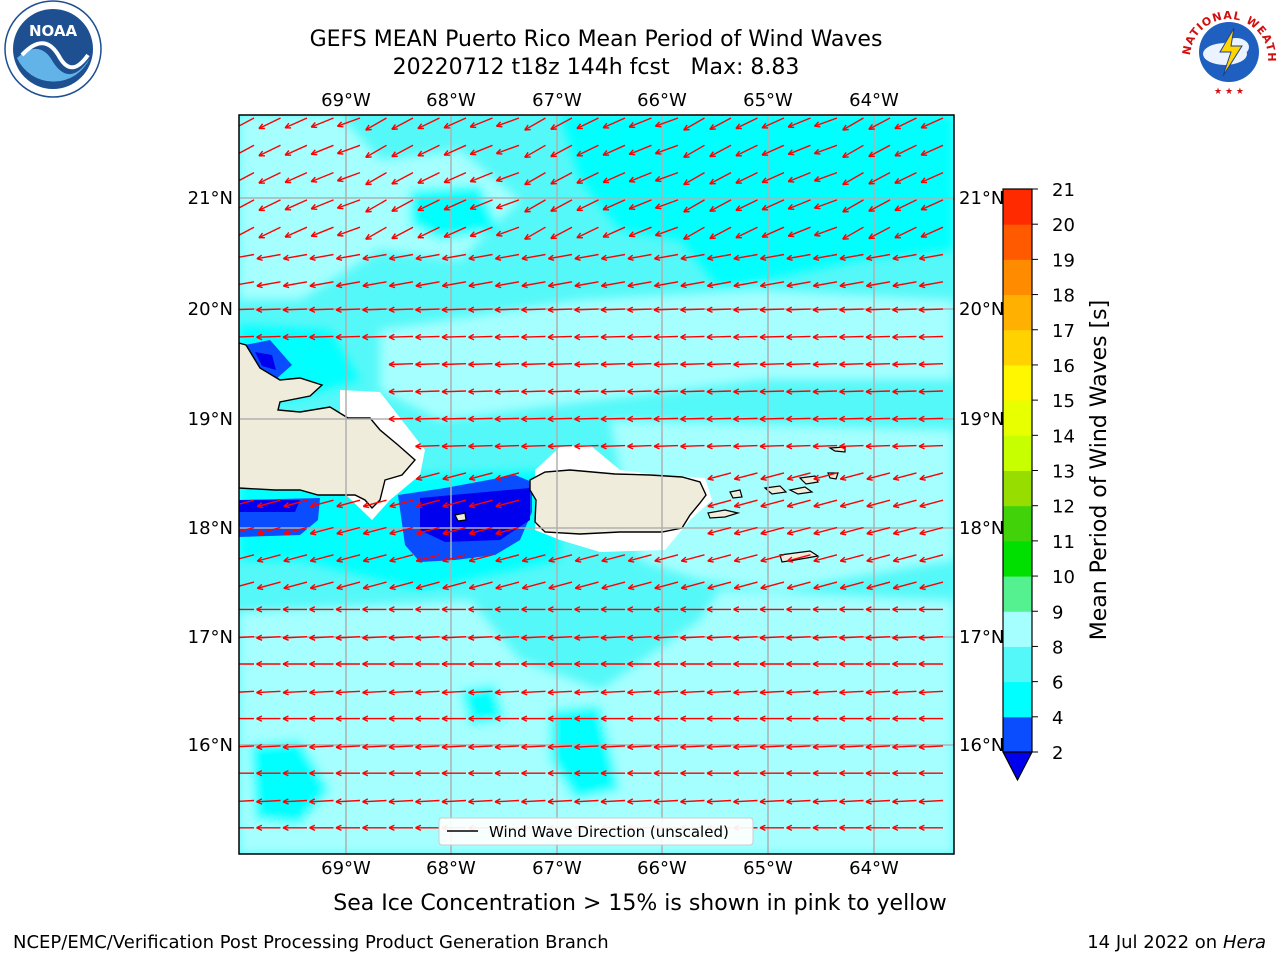 The image size is (1280, 960). Describe the element at coordinates (346, 100) in the screenshot. I see `lon-label-top: 69°W` at that location.